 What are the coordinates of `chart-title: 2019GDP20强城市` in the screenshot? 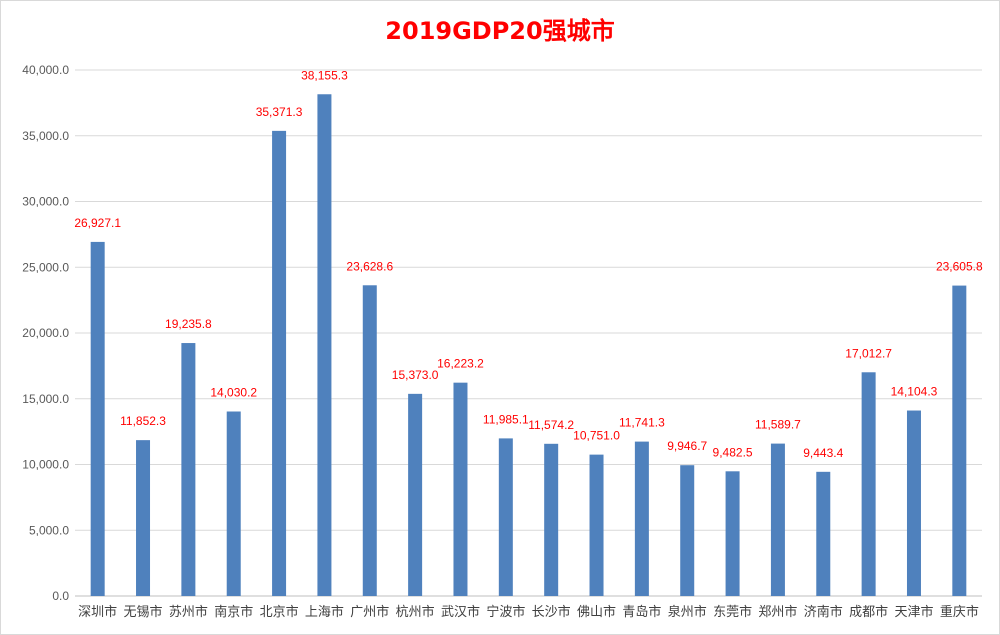 It's located at (500, 31).